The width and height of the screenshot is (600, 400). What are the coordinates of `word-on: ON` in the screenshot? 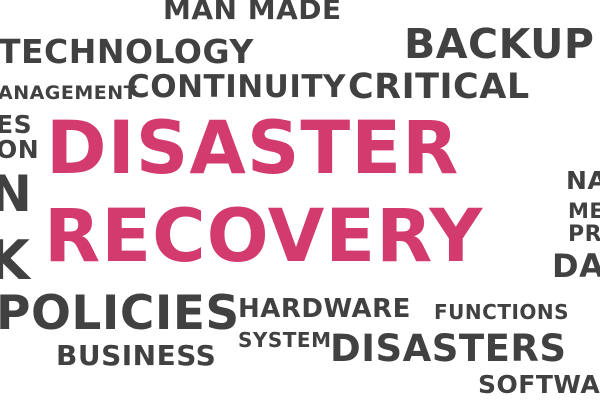 It's located at (20, 149).